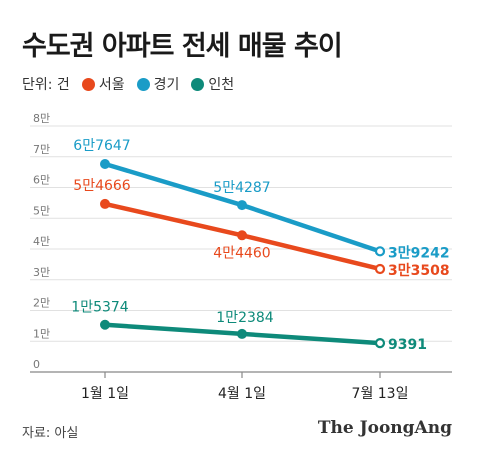 This screenshot has height=458, width=480. What do you see at coordinates (419, 253) in the screenshot?
I see `data-label-경기: 3만9242` at bounding box center [419, 253].